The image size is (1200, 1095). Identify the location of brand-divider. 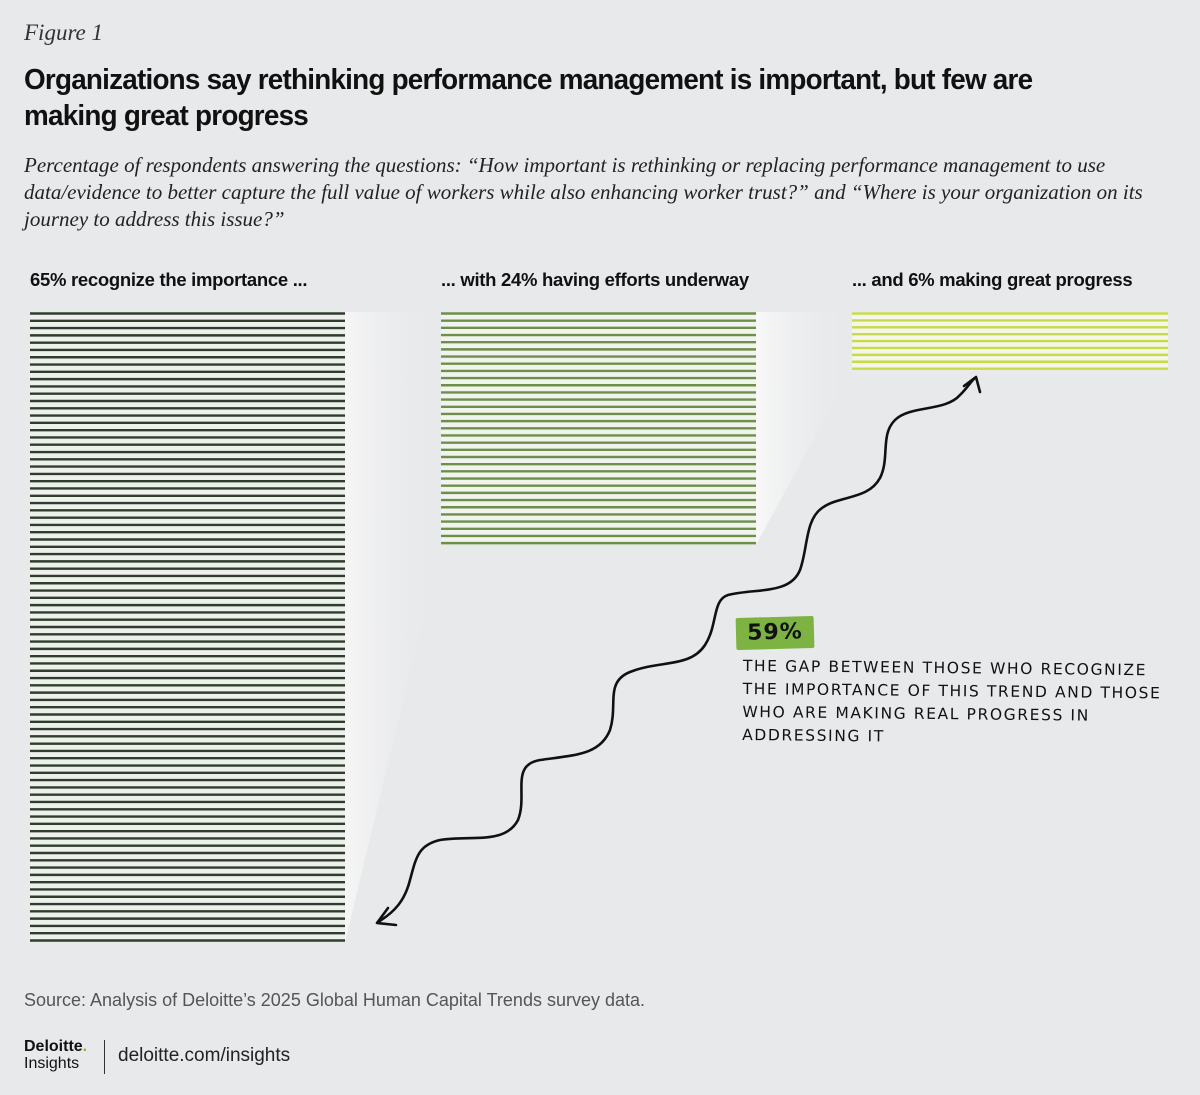
(104, 1057).